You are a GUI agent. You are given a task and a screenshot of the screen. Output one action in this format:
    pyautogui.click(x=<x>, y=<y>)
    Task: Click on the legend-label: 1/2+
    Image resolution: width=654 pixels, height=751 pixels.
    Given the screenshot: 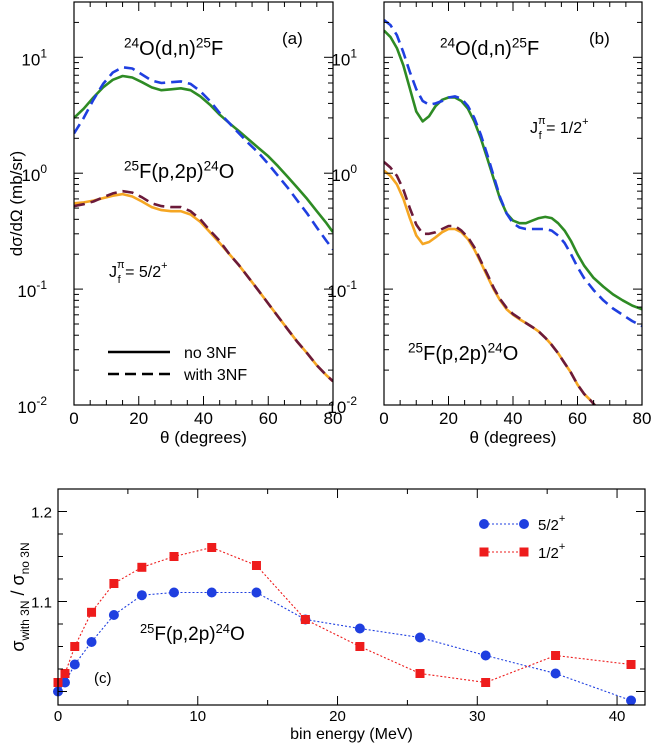 What is the action you would take?
    pyautogui.click(x=551, y=551)
    